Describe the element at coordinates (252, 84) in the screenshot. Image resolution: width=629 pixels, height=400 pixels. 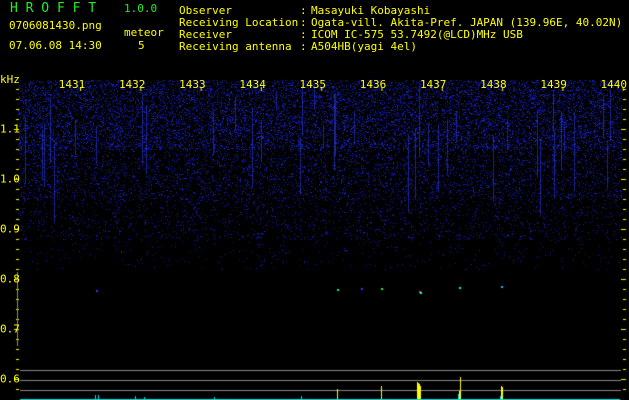
I see `time-label: 1434` at that location.